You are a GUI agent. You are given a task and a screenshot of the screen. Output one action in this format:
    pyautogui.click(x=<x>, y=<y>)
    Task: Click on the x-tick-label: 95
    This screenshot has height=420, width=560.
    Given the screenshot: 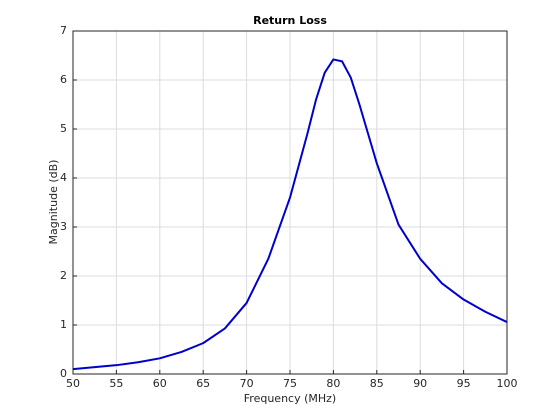 What is the action you would take?
    pyautogui.click(x=464, y=383)
    